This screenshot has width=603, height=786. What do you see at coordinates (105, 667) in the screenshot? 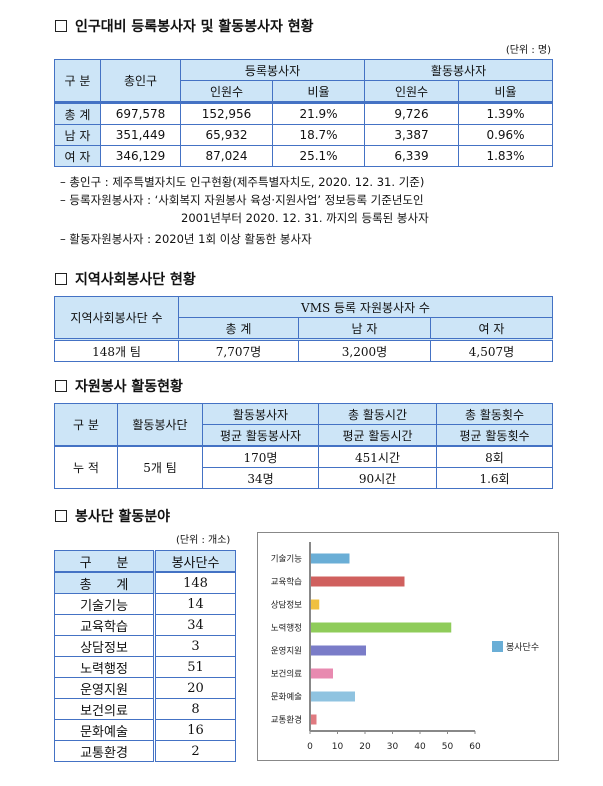
I see `row-label: 노력행정` at bounding box center [105, 667].